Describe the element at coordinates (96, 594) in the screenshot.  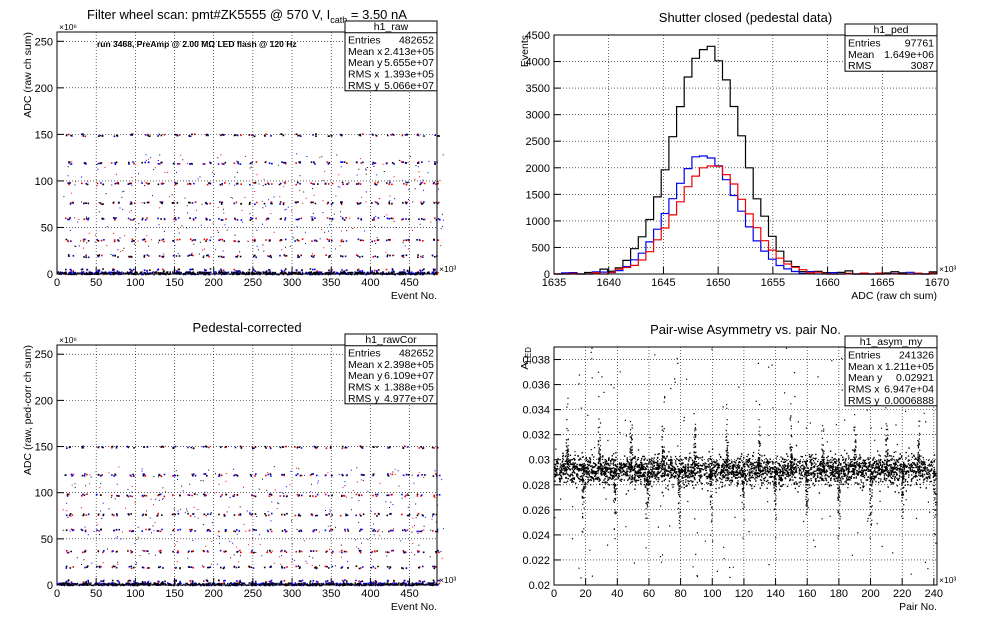
I see `x-tick-label: 50` at that location.